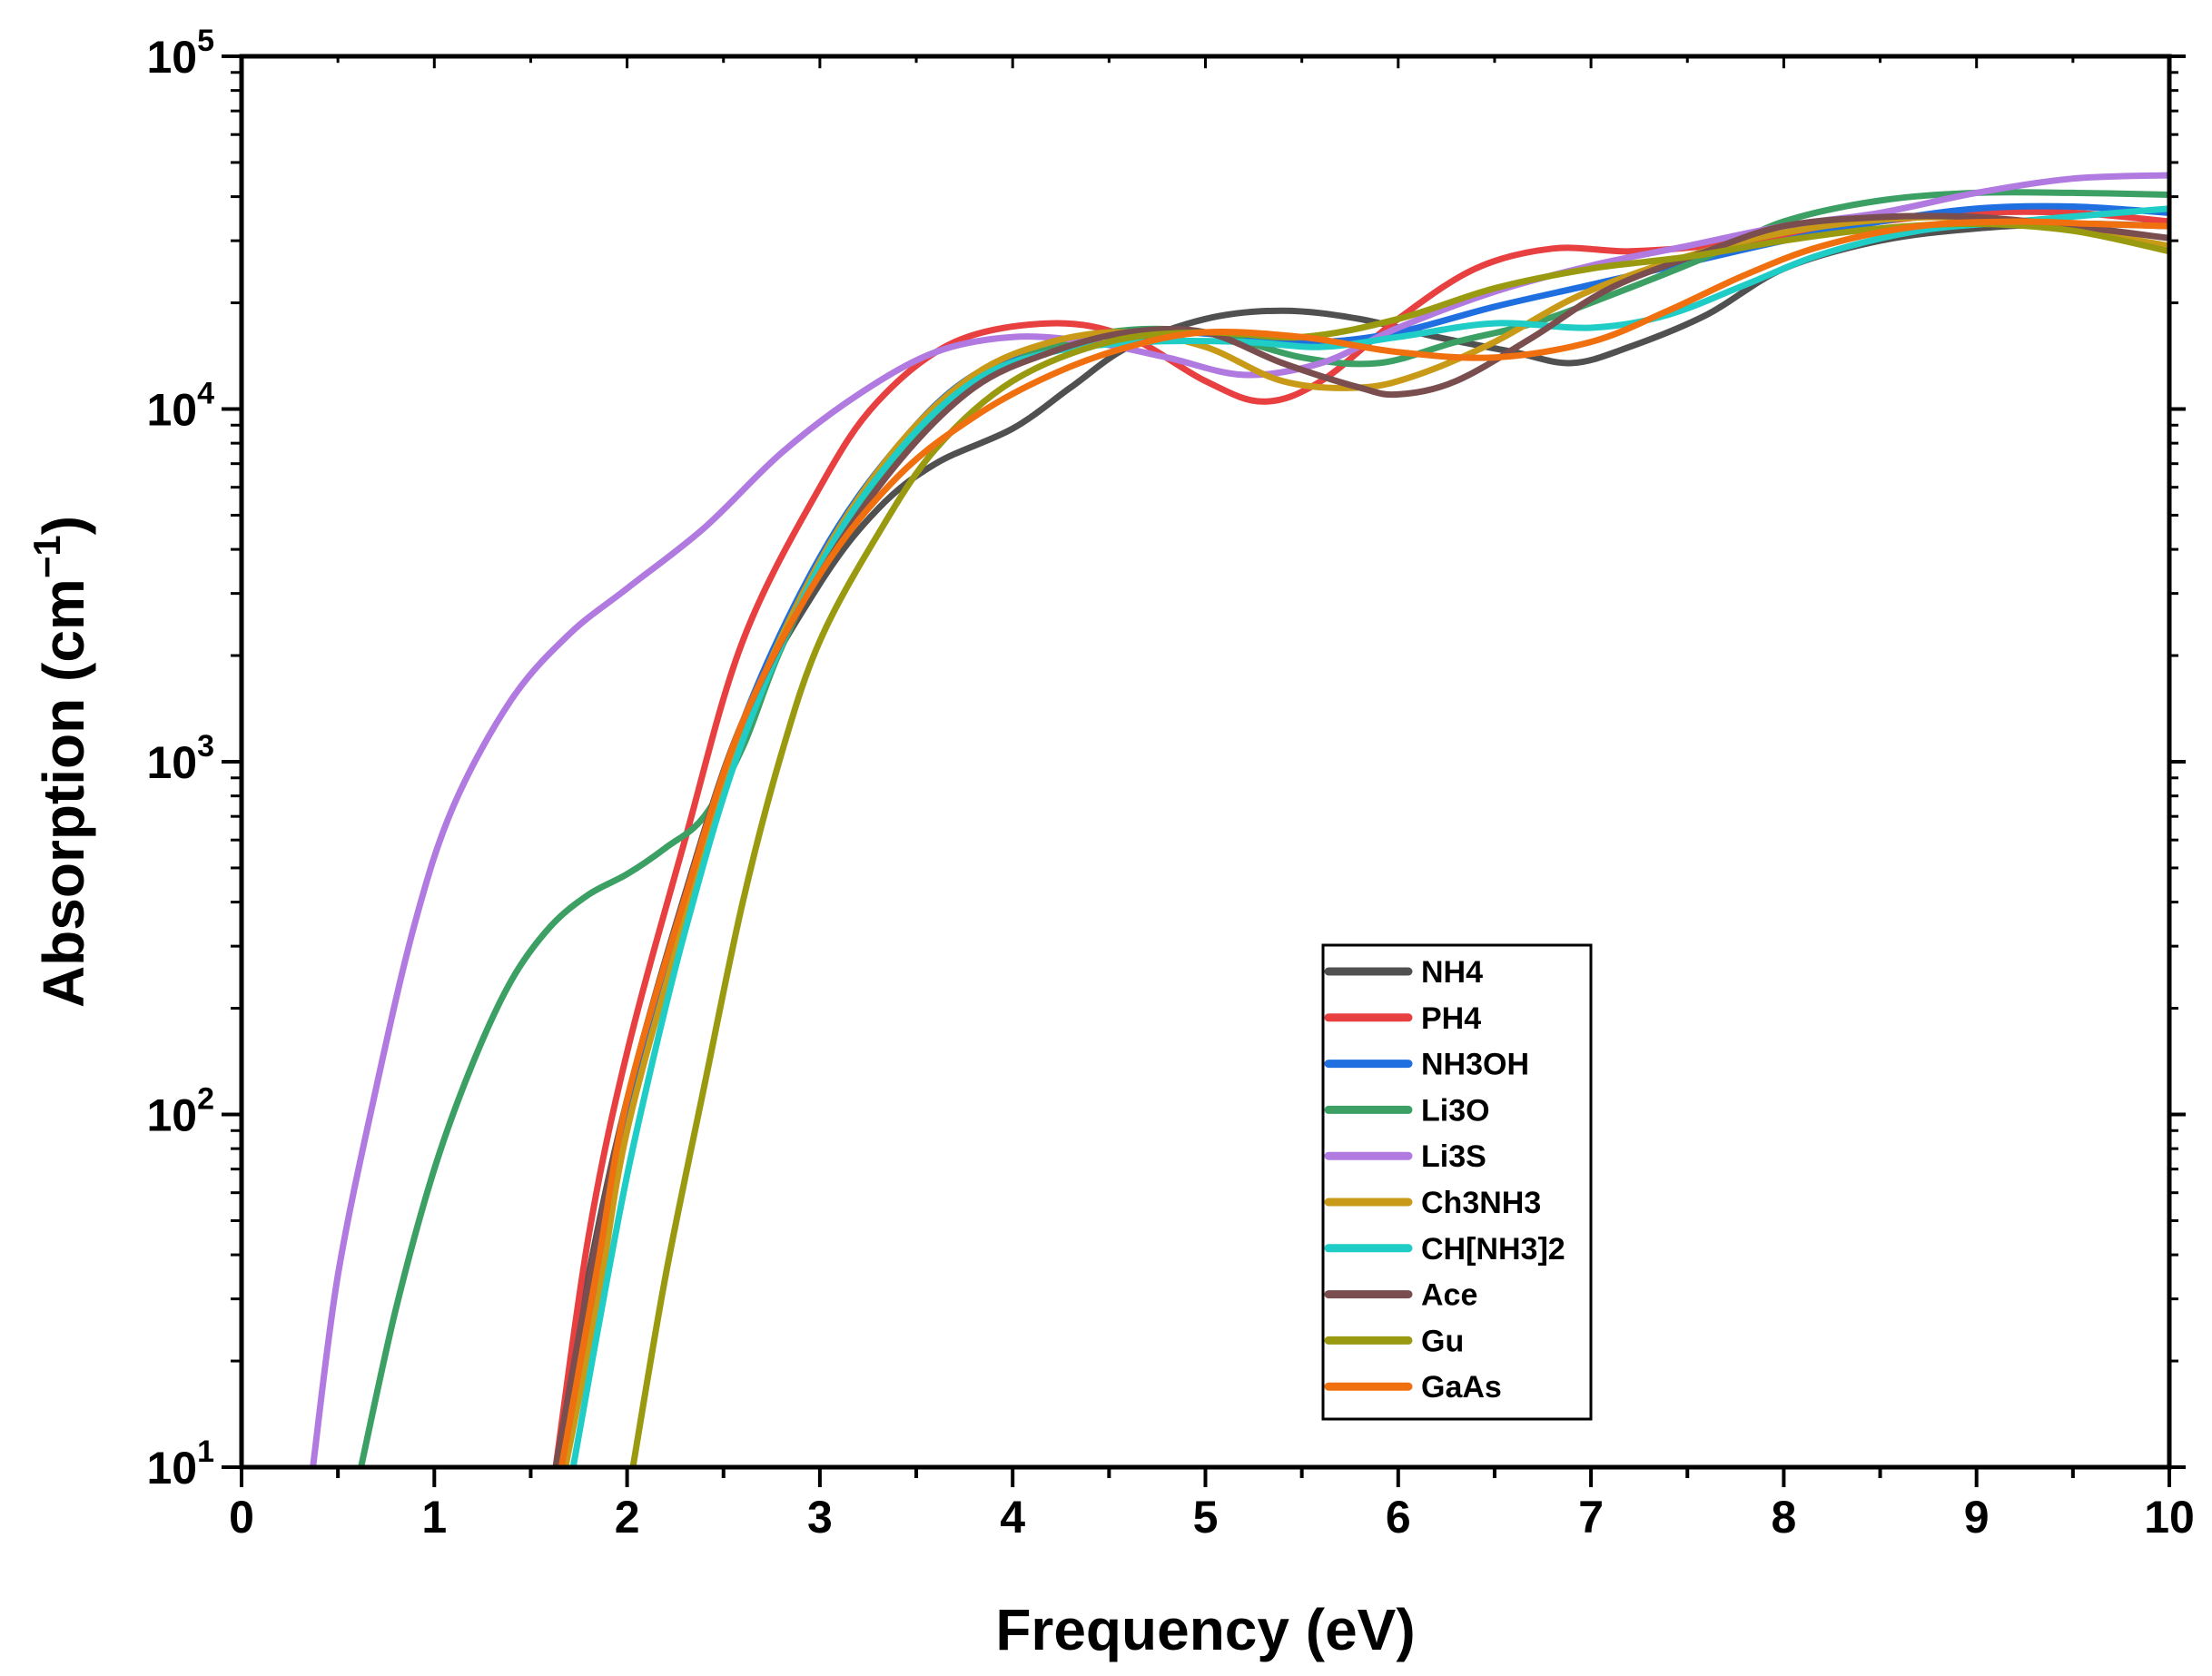  What do you see at coordinates (1399, 1517) in the screenshot?
I see `x-tick-label: 6` at bounding box center [1399, 1517].